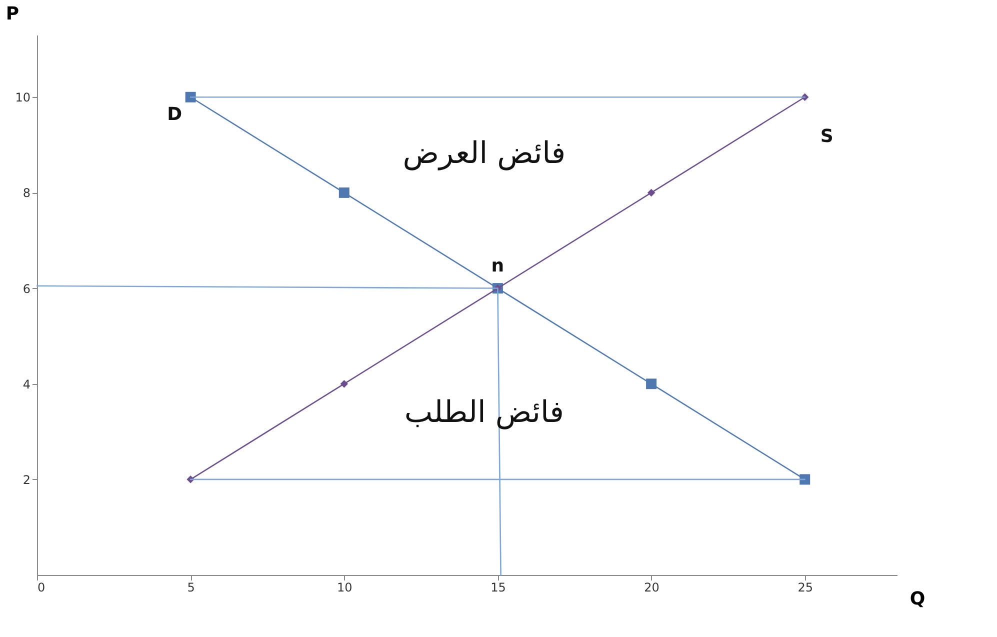  What do you see at coordinates (484, 412) in the screenshot?
I see `annotation: فائض الطلب` at bounding box center [484, 412].